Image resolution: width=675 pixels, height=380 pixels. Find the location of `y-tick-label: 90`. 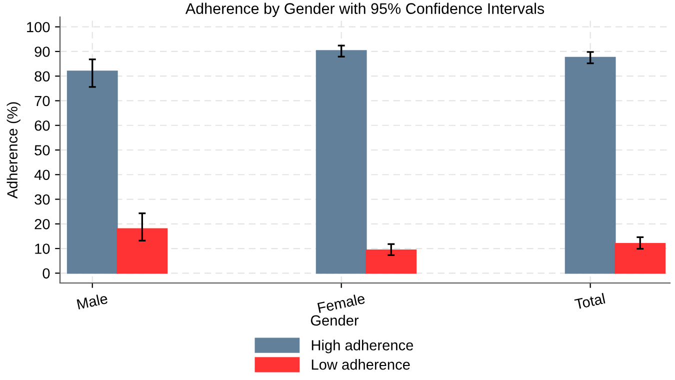

y-tick-label: 90 is located at coordinates (42, 51).